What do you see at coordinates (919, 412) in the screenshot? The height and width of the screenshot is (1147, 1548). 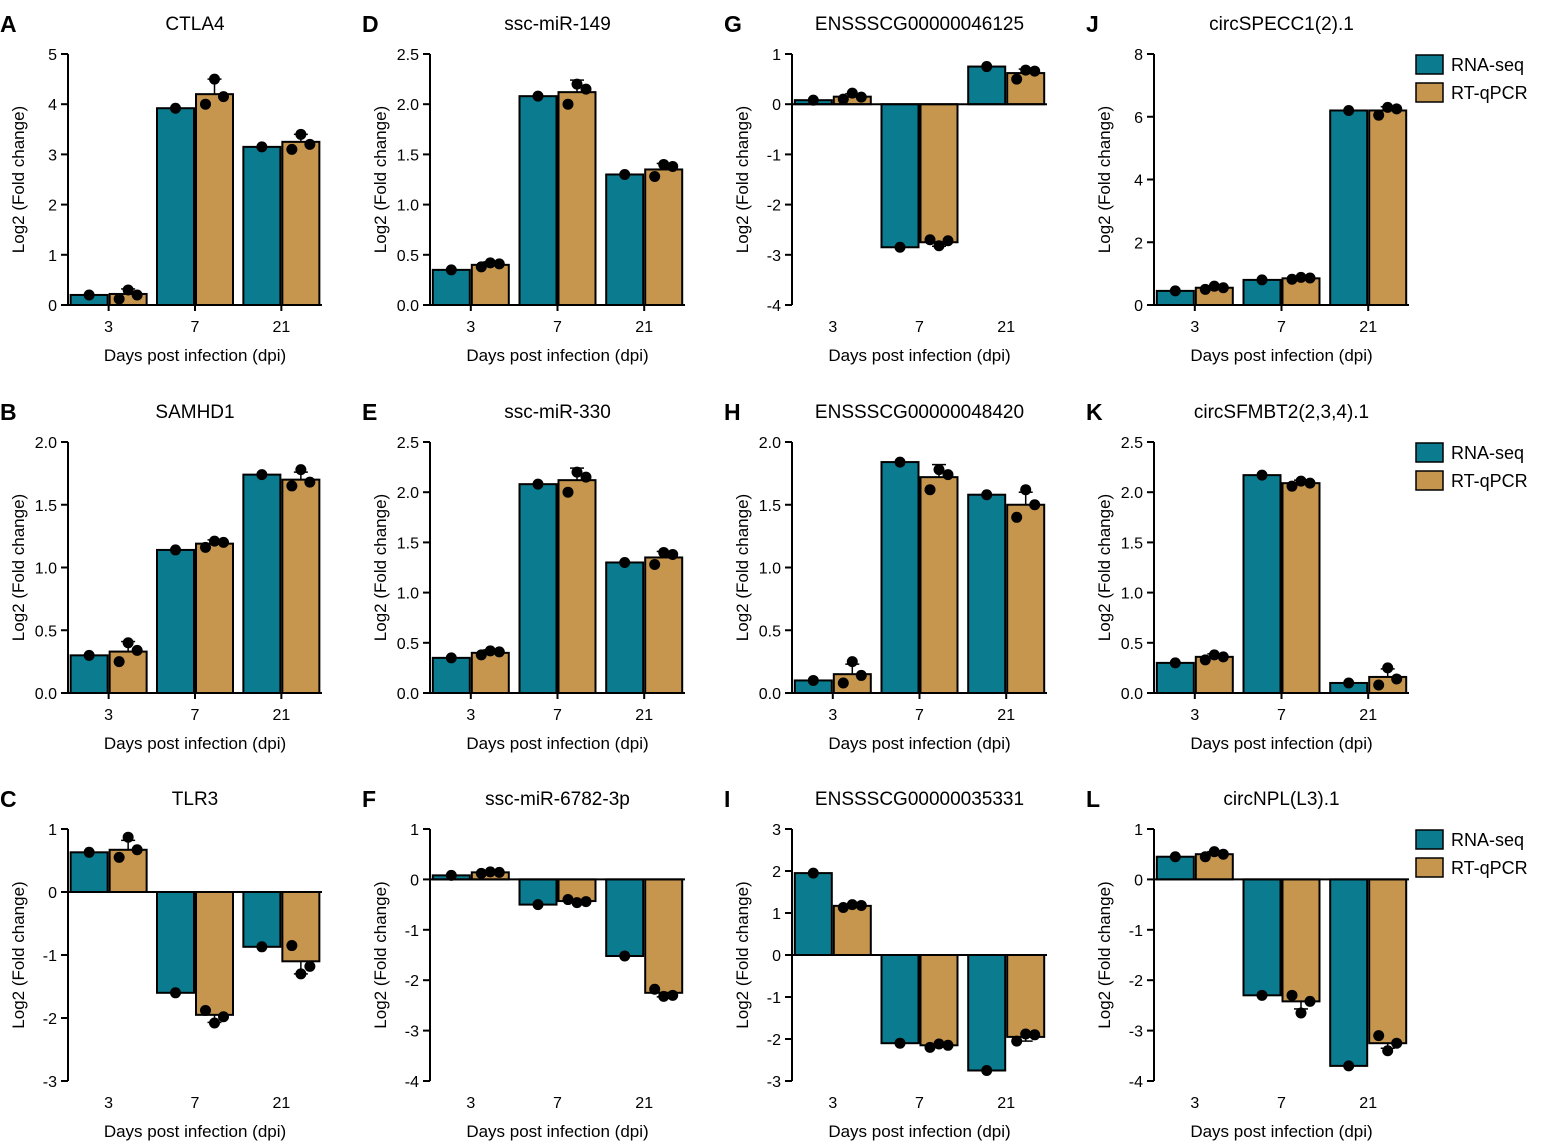 I see `chart-title: ENSSSCG00000048420` at bounding box center [919, 412].